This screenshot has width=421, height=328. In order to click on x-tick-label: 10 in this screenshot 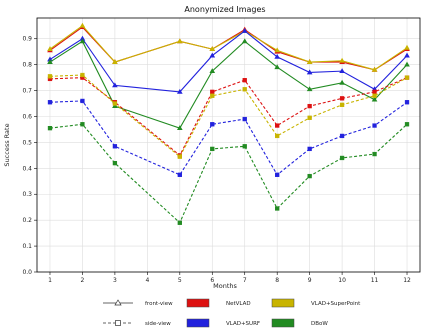, I will do `click(342, 280)`.